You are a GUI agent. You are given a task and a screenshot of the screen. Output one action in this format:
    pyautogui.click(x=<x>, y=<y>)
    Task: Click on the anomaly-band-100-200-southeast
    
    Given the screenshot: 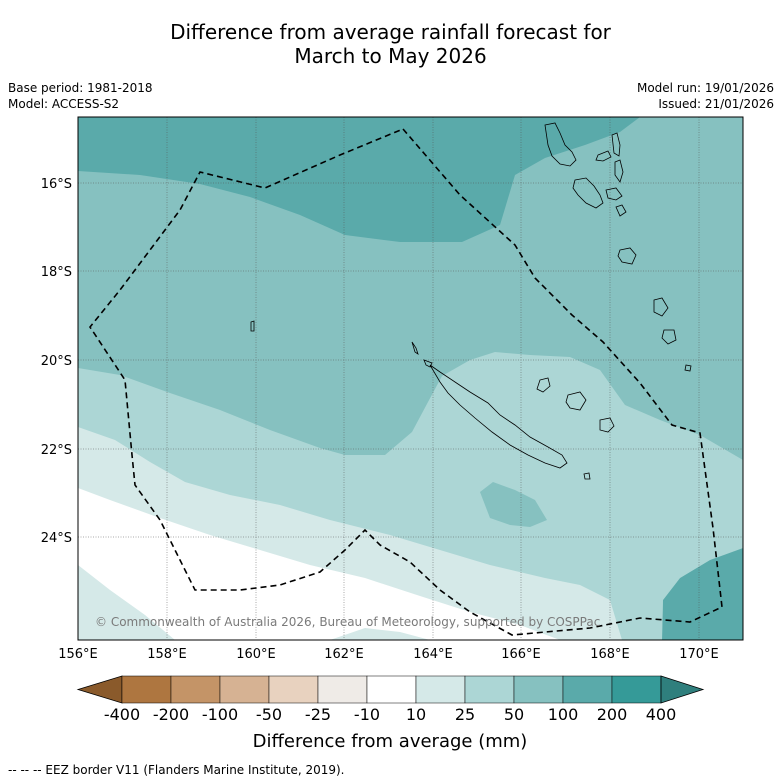 What is the action you would take?
    pyautogui.click(x=702, y=594)
    